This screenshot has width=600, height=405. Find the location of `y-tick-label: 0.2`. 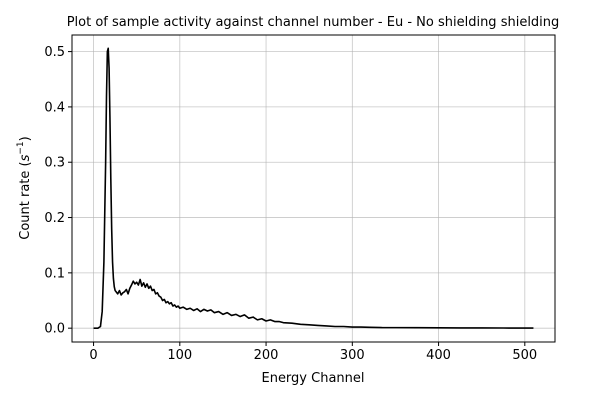

y-tick-label: 0.2 is located at coordinates (54, 218).